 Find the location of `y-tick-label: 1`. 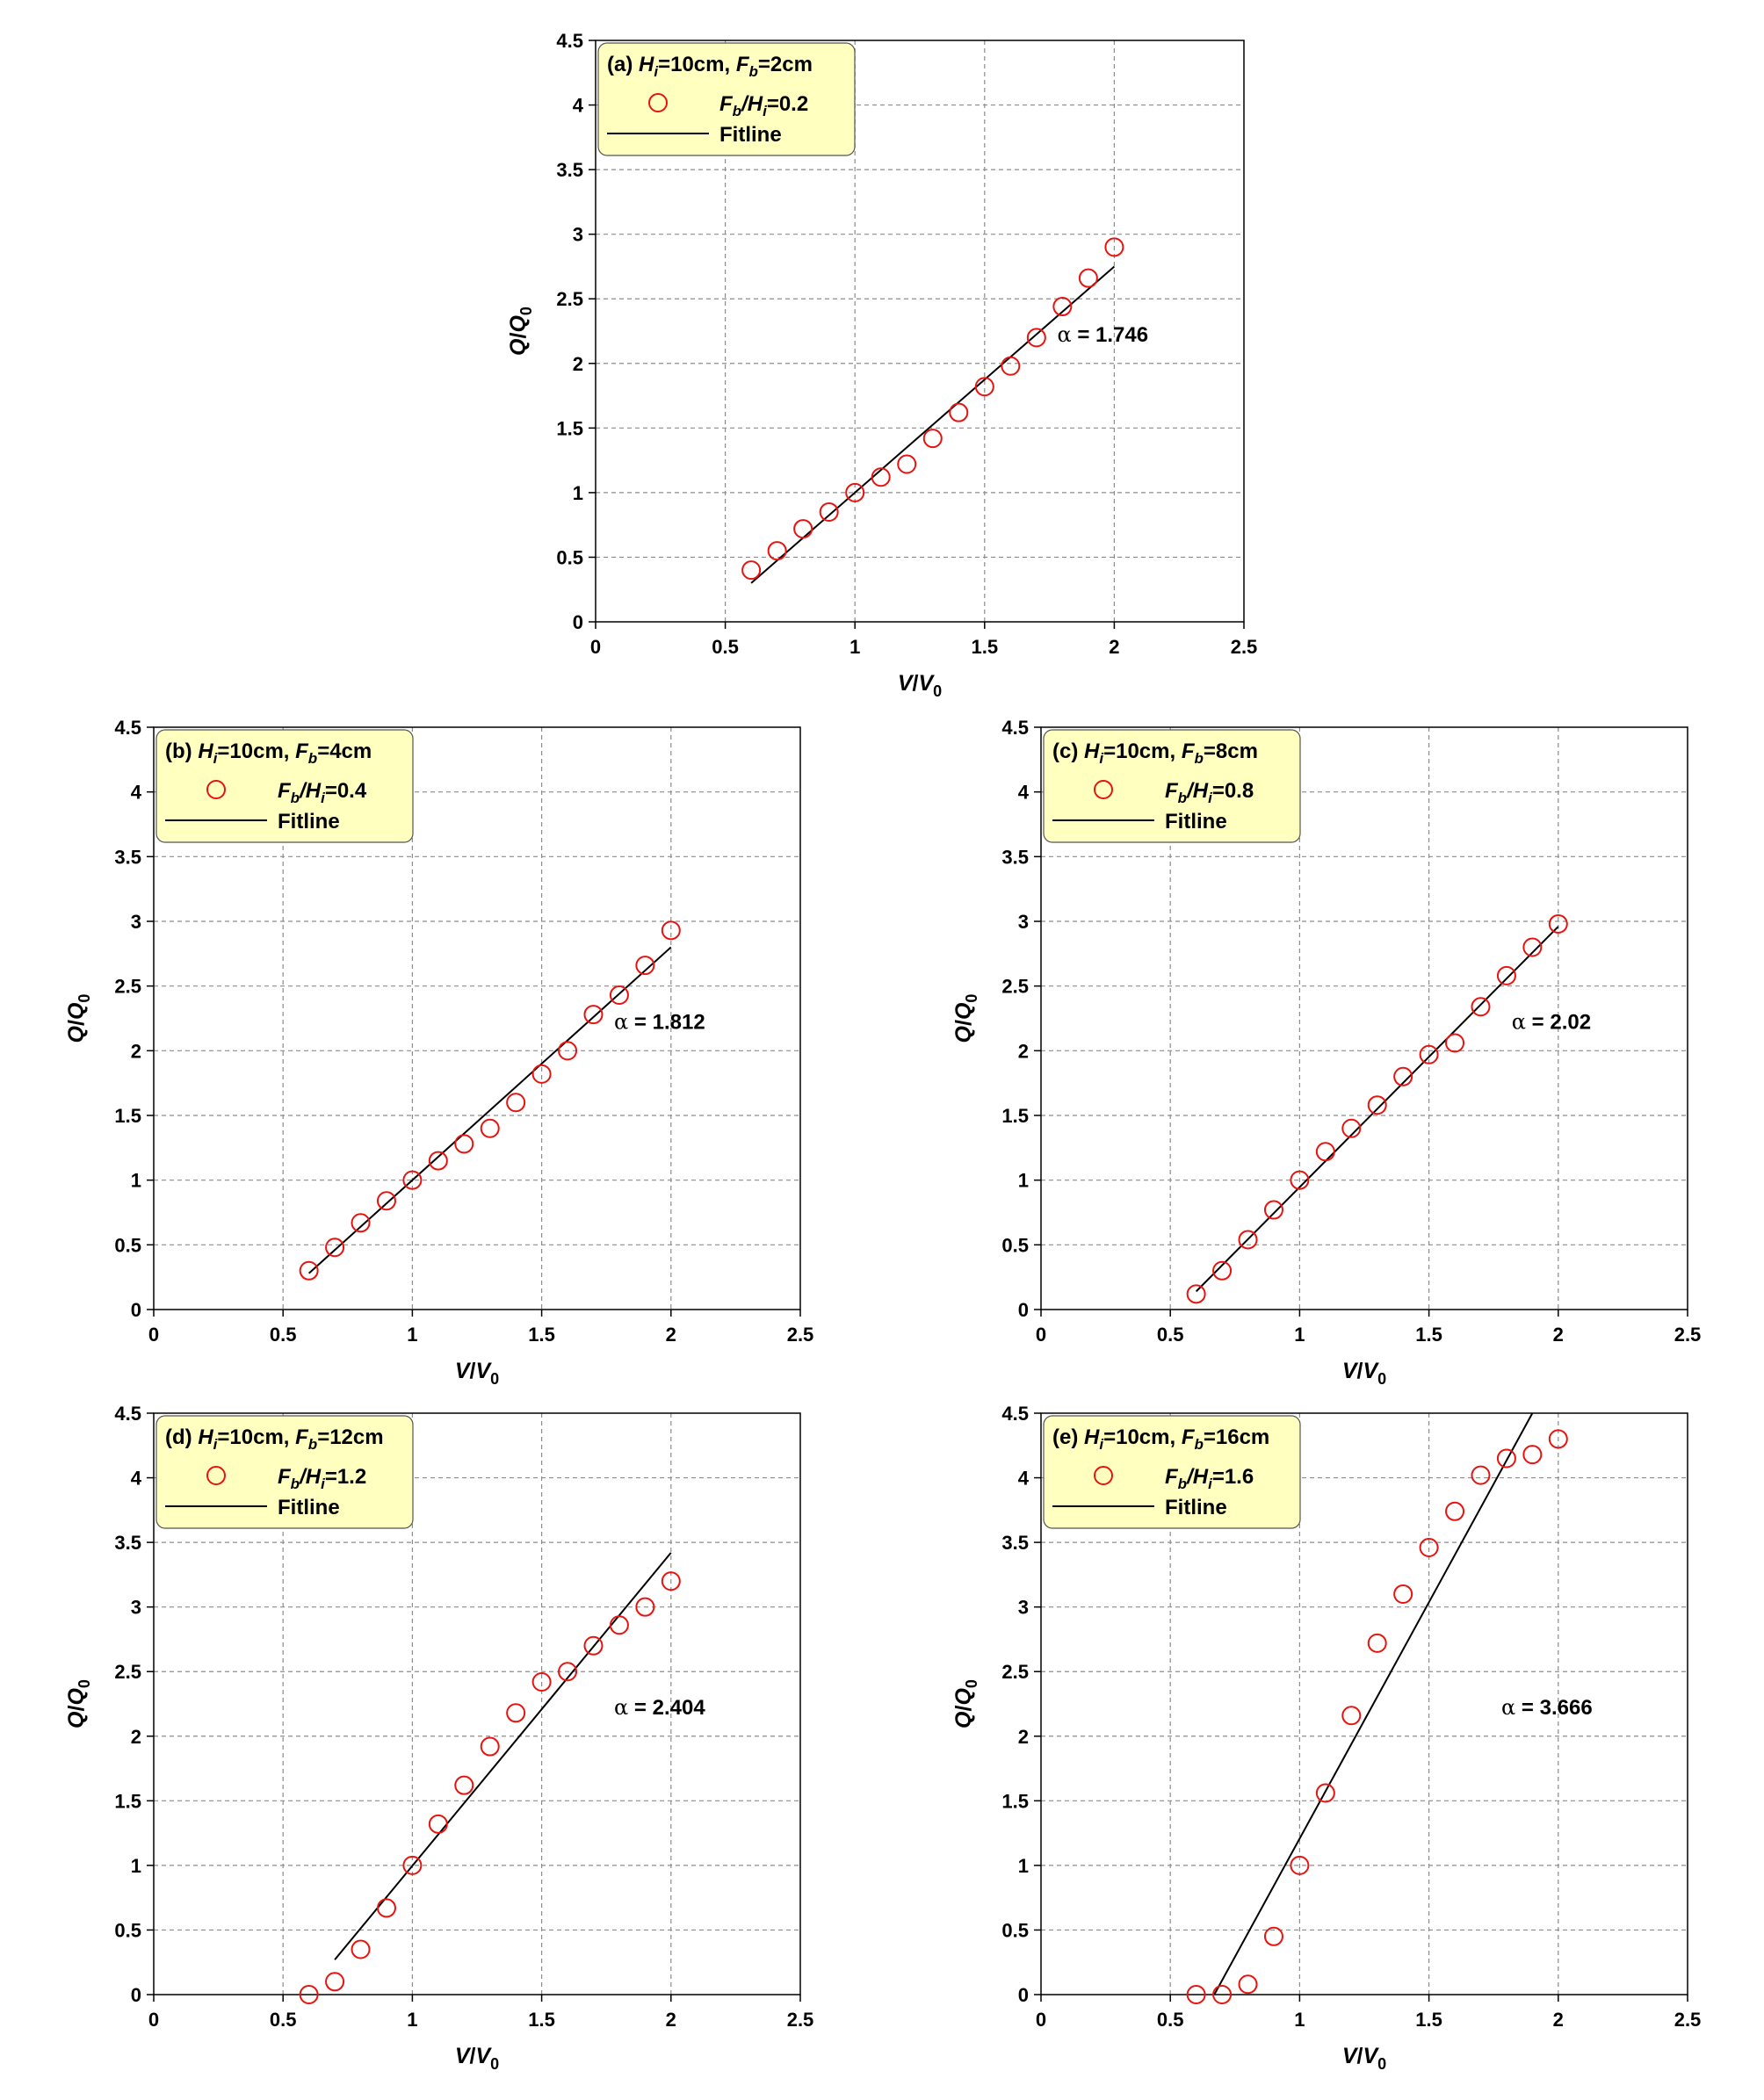

y-tick-label: 1 is located at coordinates (1023, 1181).